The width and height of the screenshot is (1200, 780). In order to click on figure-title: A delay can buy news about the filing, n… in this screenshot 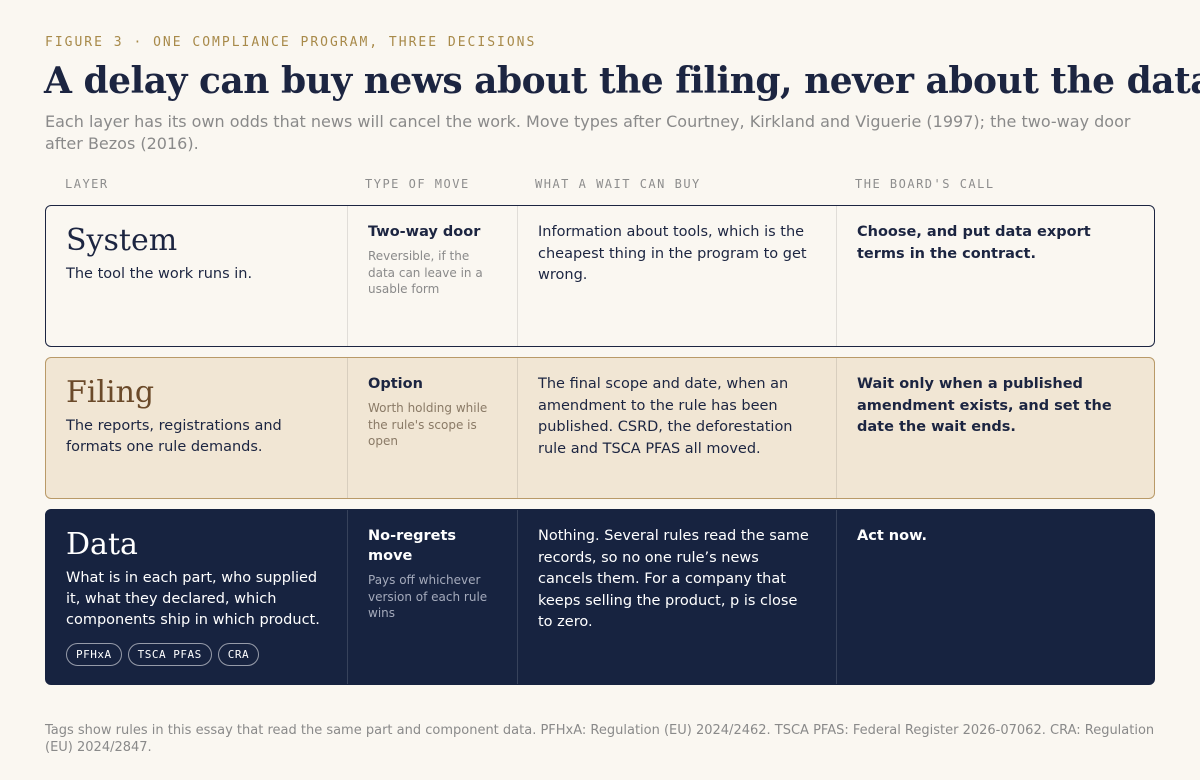, I will do `click(622, 81)`.